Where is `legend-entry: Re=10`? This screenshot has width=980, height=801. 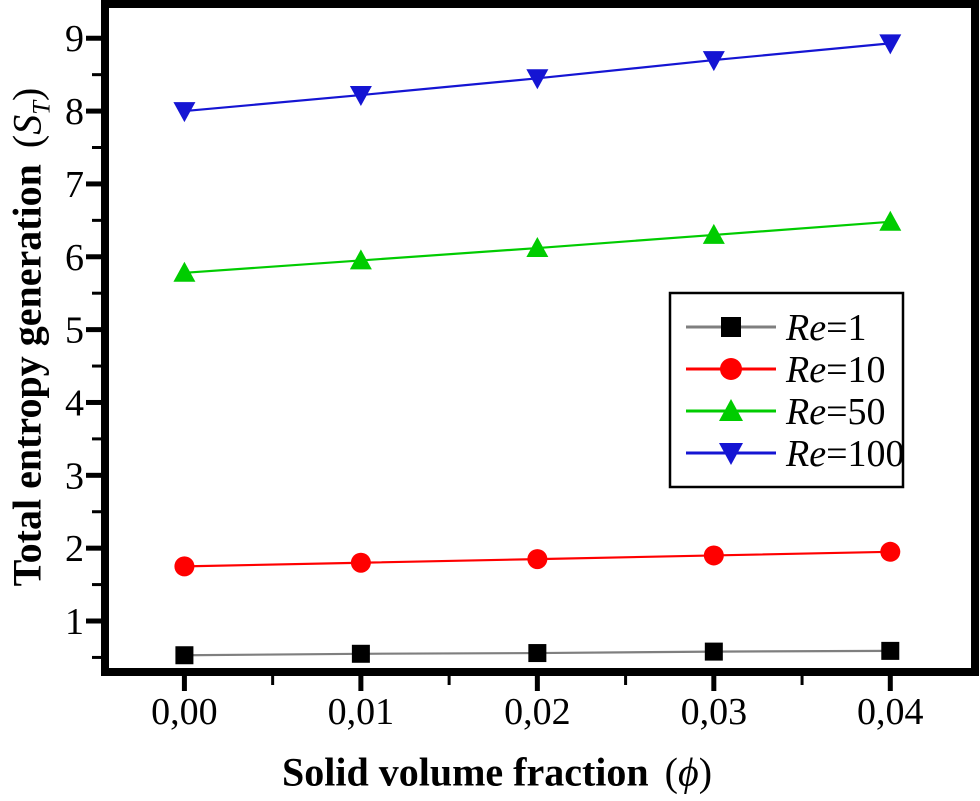 legend-entry: Re=10 is located at coordinates (786, 370).